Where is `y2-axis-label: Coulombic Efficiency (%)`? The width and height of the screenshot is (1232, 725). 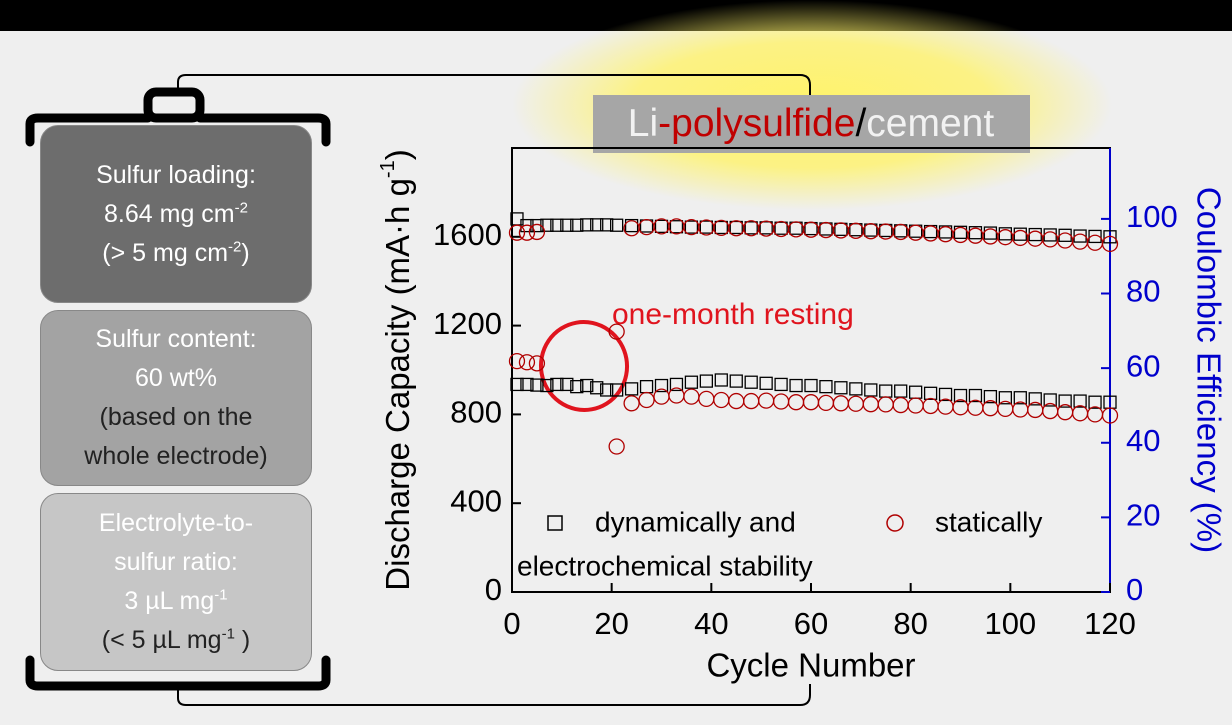 y2-axis-label: Coulombic Efficiency (%) is located at coordinates (1208, 370).